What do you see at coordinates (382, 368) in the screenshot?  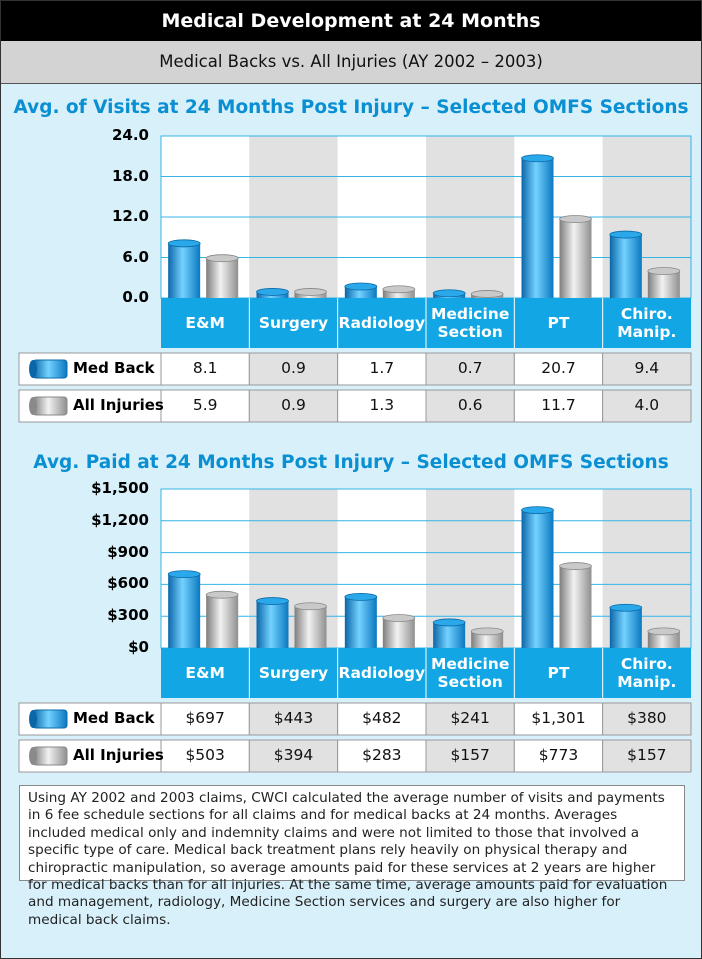 I see `value-label: 1.7` at bounding box center [382, 368].